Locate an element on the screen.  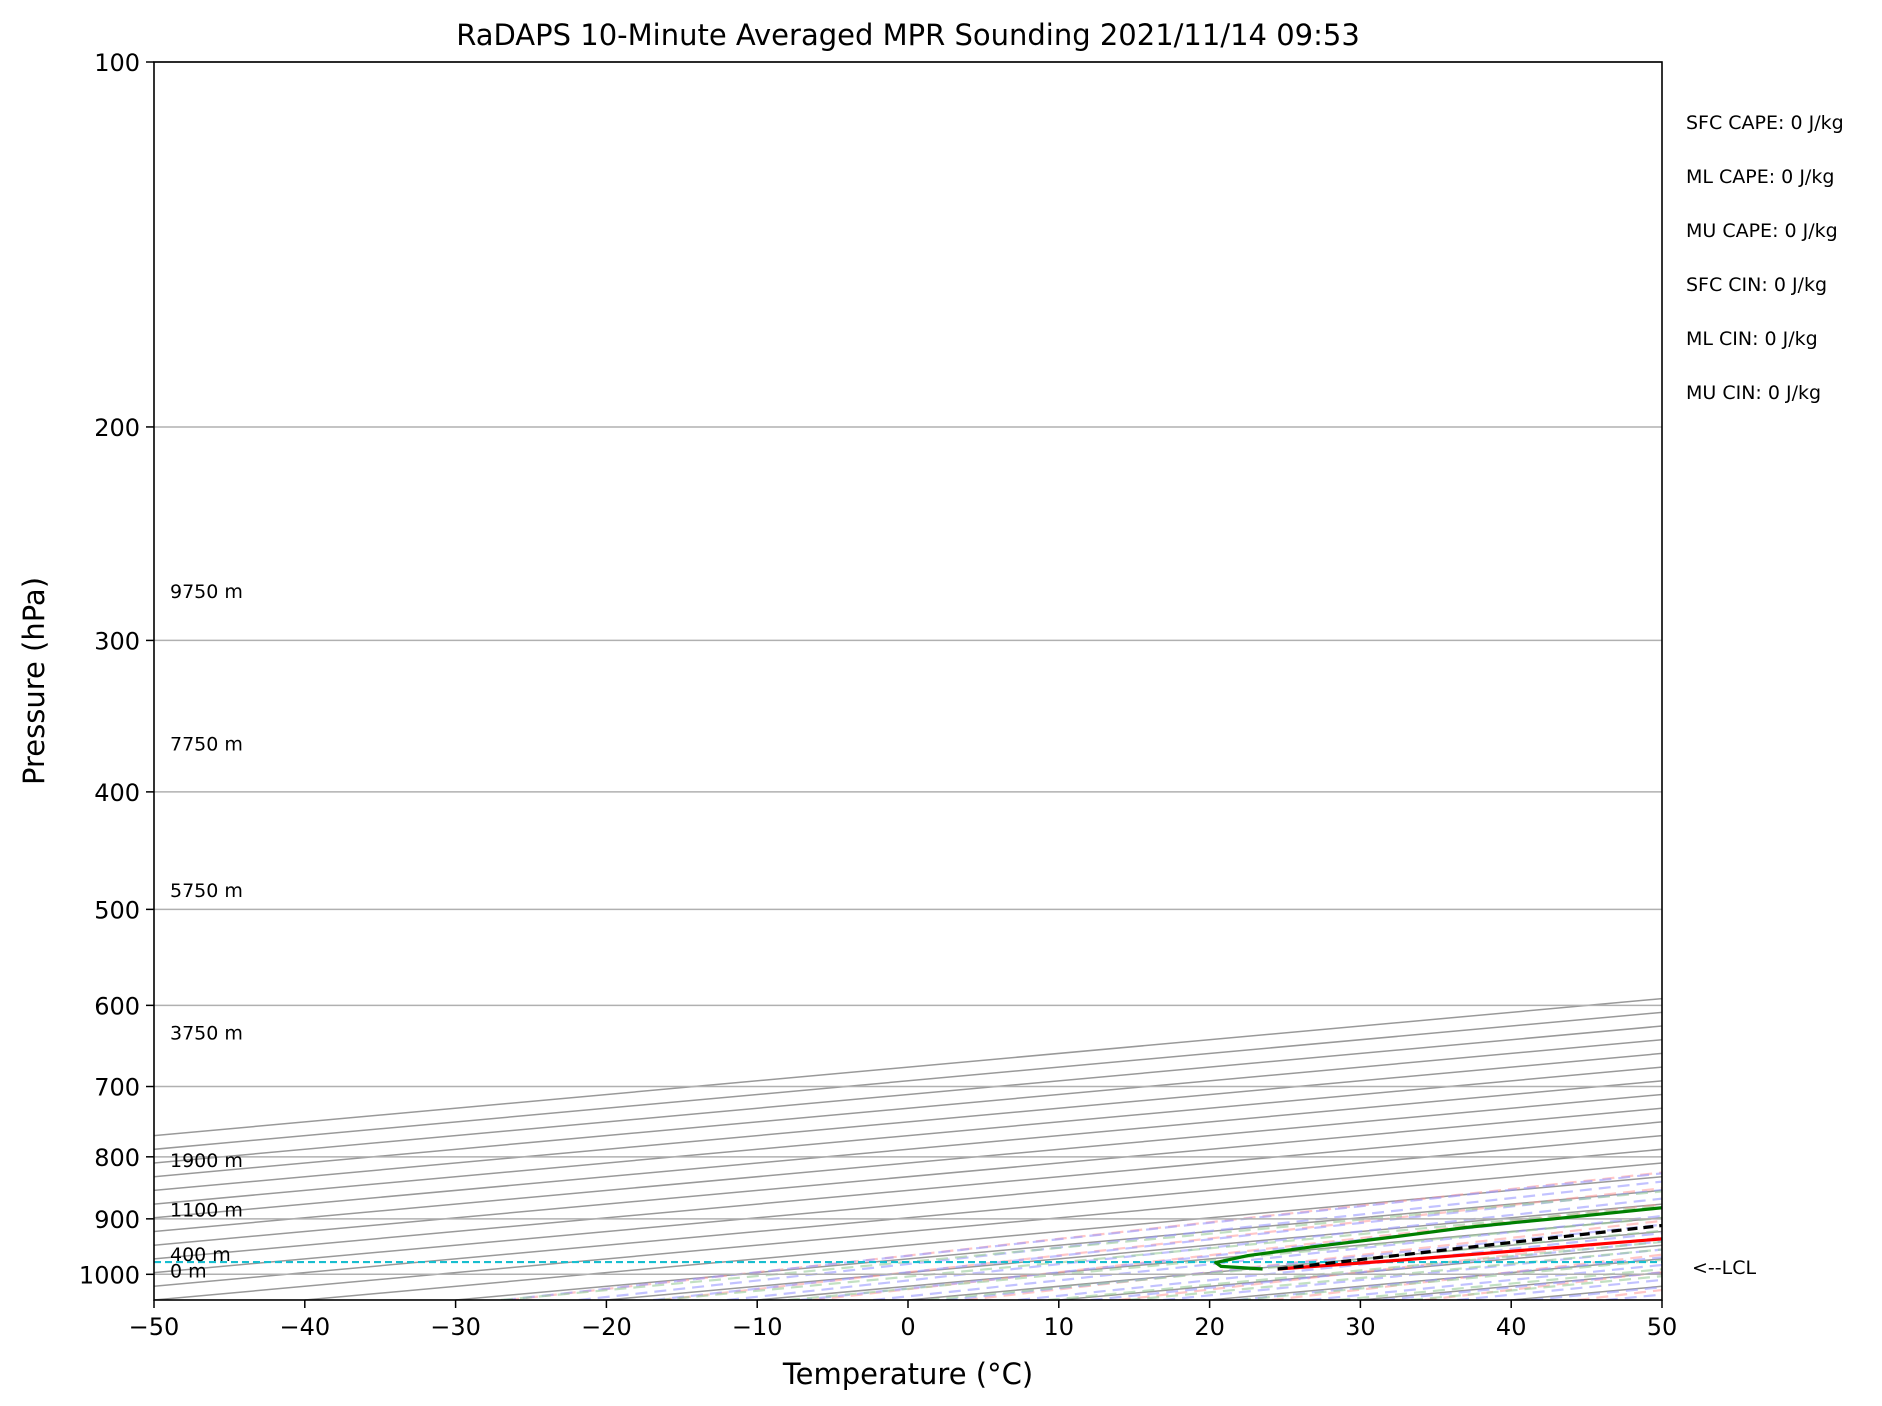
y-tick-label: 400 is located at coordinates (117, 793).